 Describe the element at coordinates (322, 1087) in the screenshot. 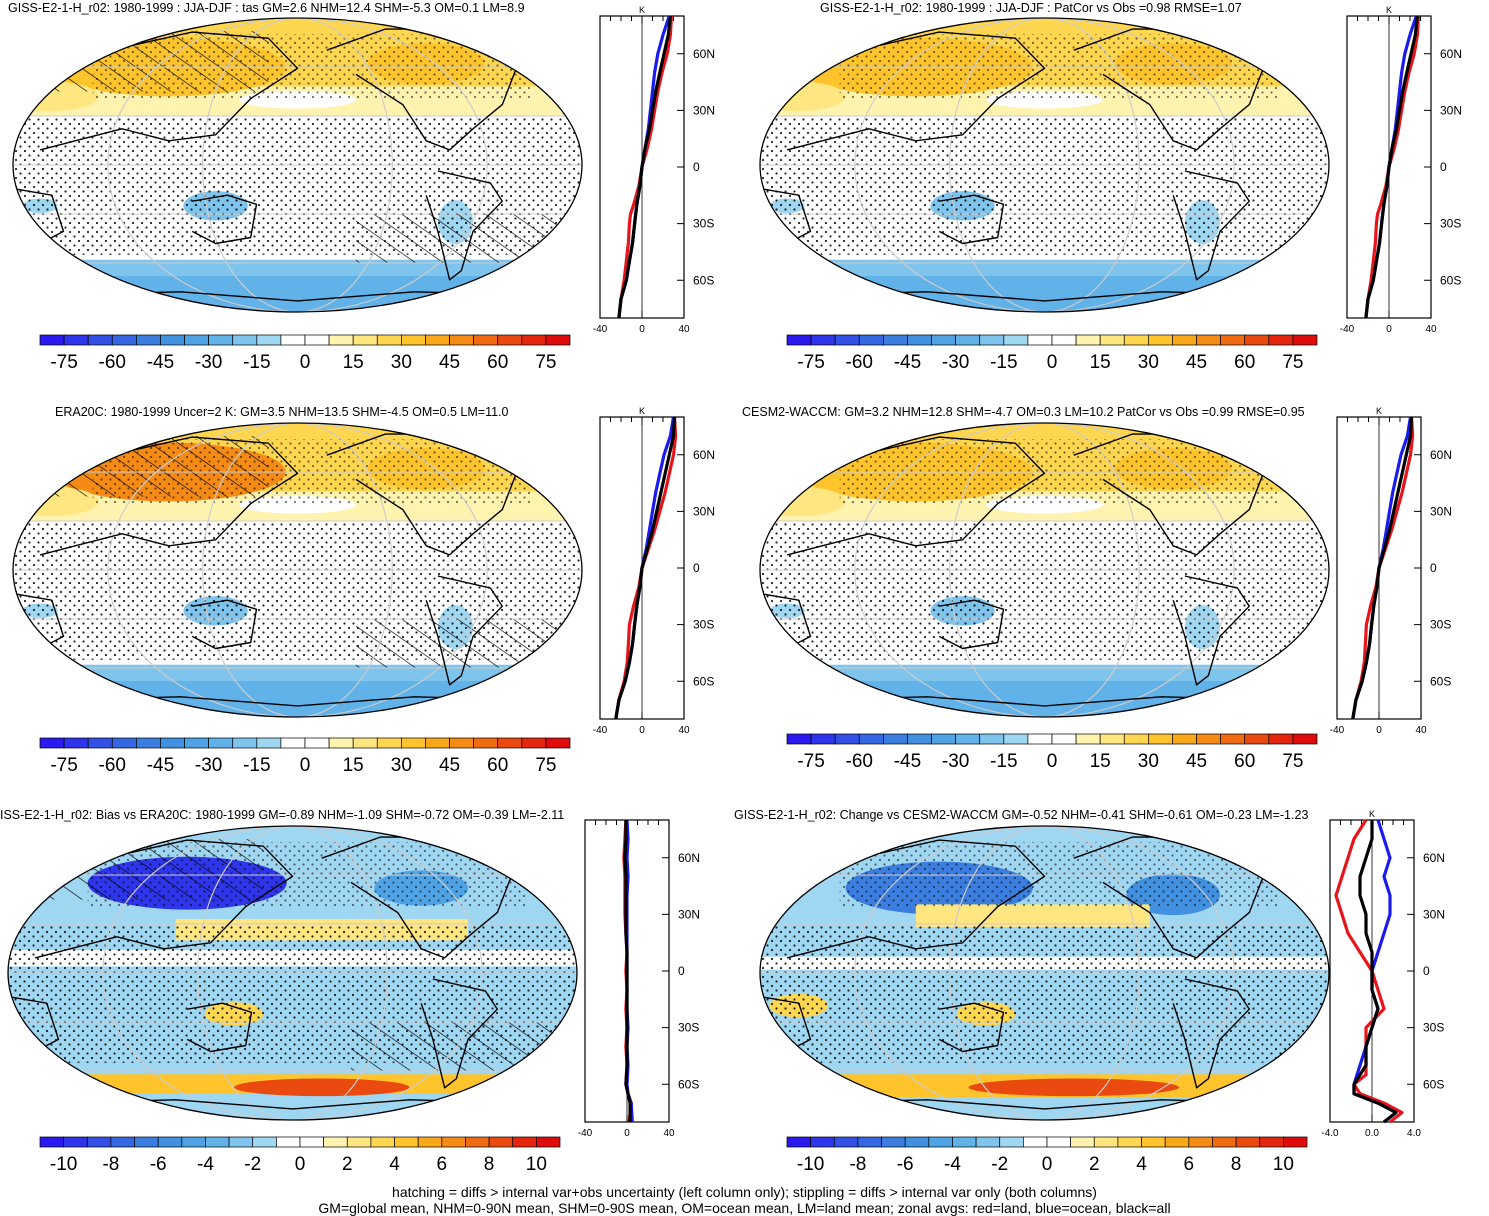

I see `warm-antarctic-coast` at that location.